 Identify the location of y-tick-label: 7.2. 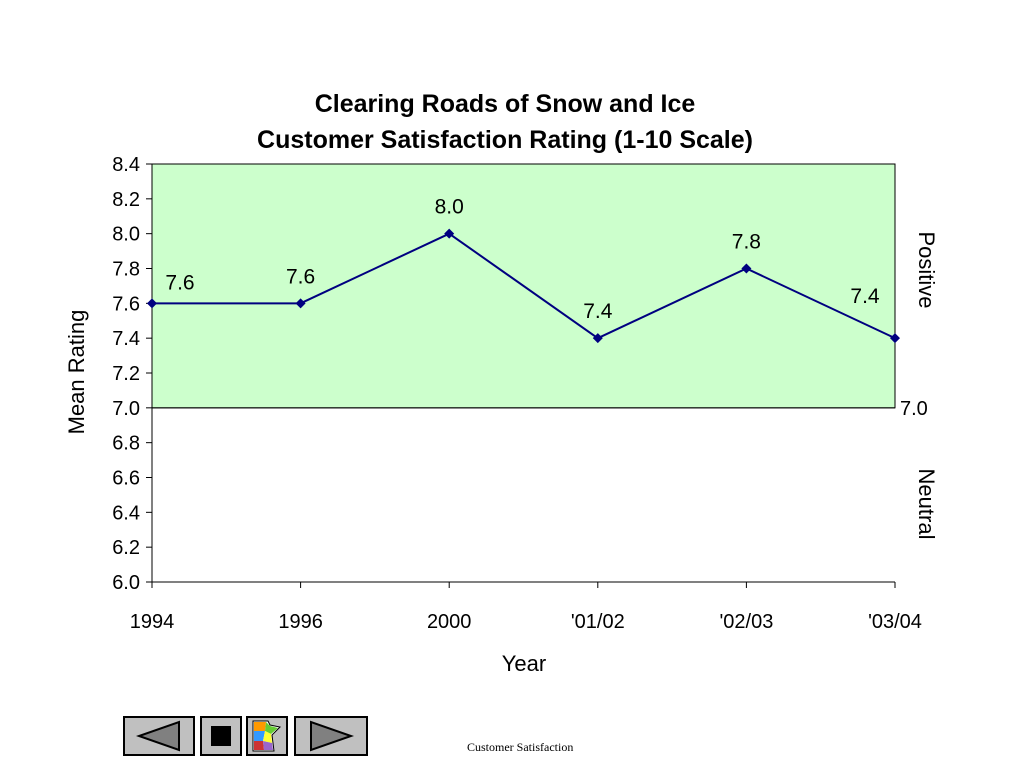
(126, 374).